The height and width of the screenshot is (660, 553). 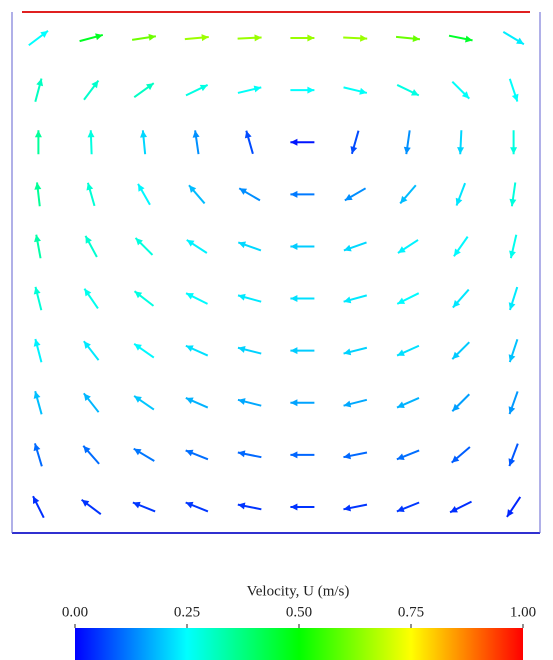 What do you see at coordinates (75, 612) in the screenshot?
I see `colorbar-tick-label: 0.00` at bounding box center [75, 612].